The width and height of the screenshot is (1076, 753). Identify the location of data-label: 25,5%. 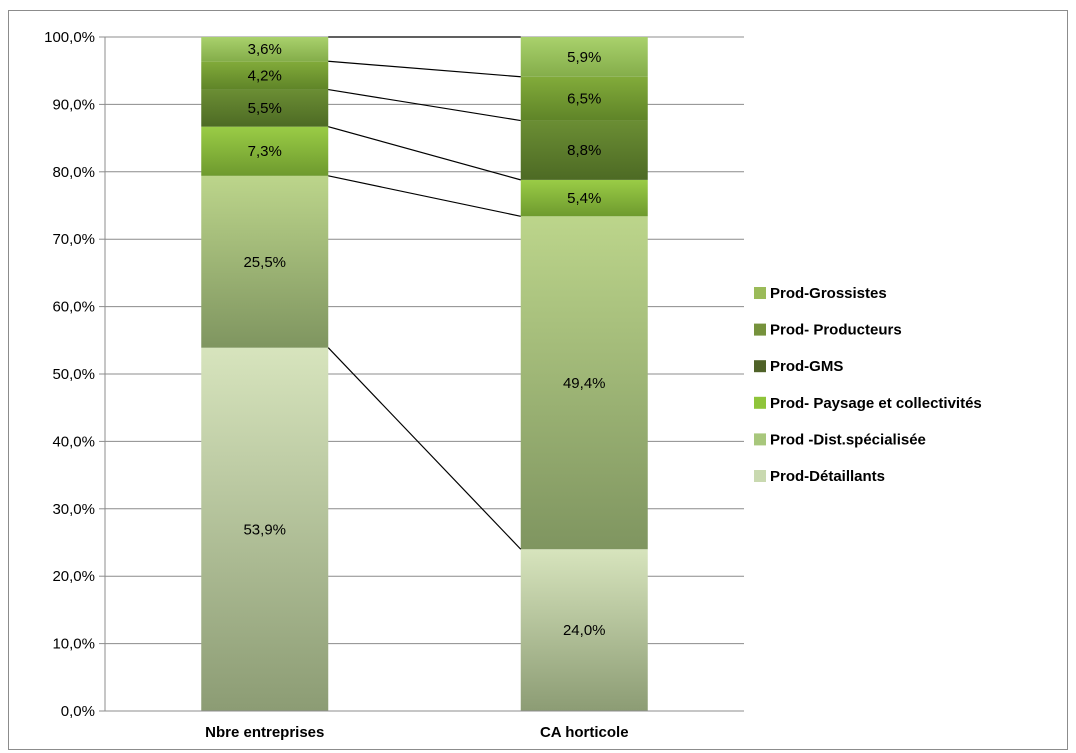
(264, 262).